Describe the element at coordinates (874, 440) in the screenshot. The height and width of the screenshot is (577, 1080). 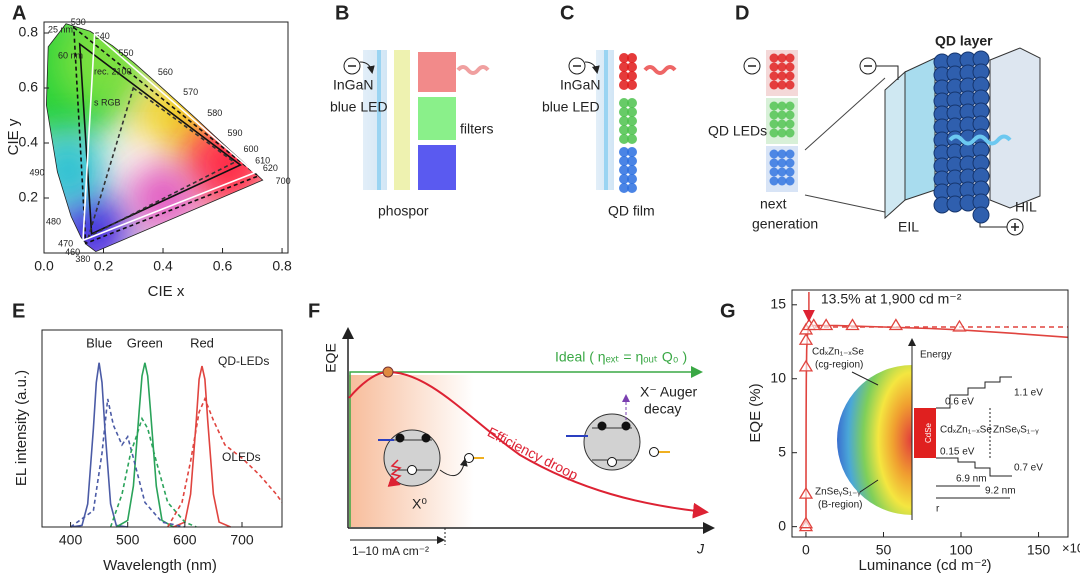
I see `qd-hemisphere` at that location.